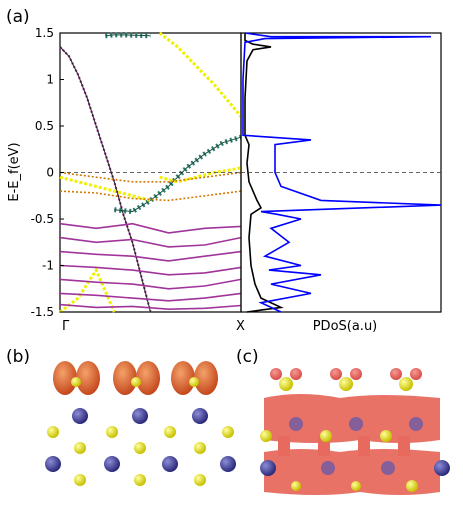 This screenshot has width=463, height=512. Describe the element at coordinates (44, 33) in the screenshot. I see `y-tick-label-0: 1.5` at that location.